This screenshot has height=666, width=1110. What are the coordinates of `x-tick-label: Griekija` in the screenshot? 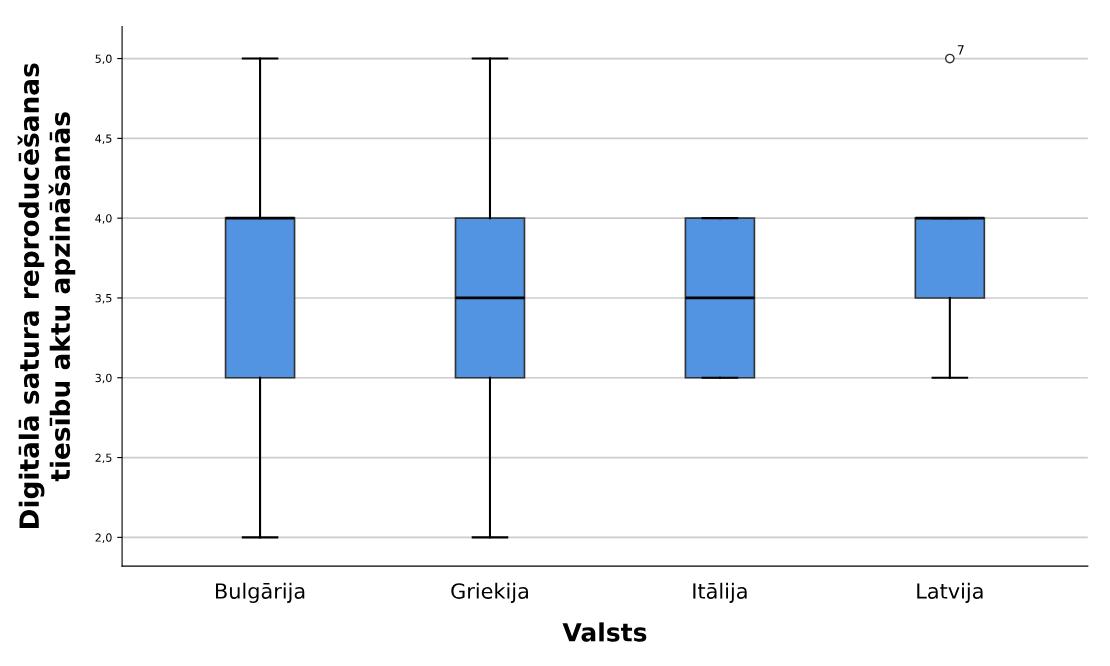 It's located at (489, 592).